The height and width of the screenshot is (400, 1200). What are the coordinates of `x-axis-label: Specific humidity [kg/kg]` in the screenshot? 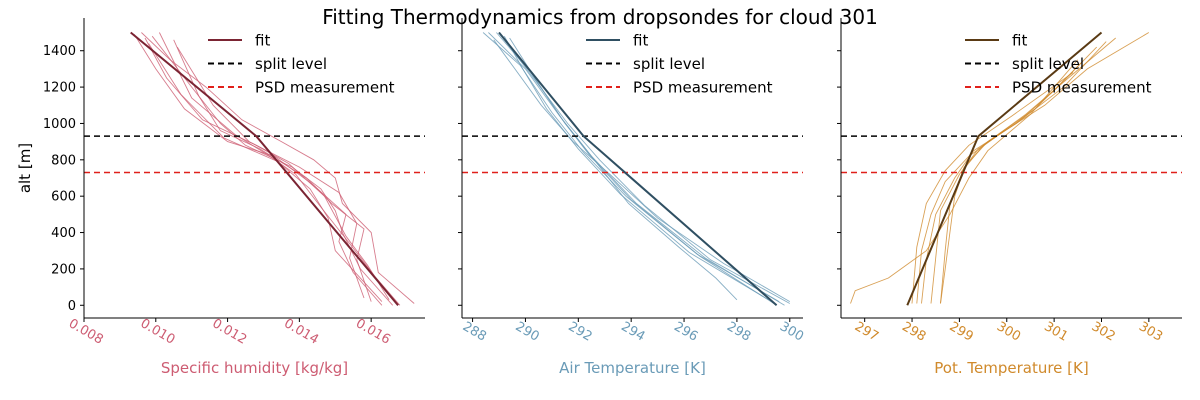 It's located at (254, 368).